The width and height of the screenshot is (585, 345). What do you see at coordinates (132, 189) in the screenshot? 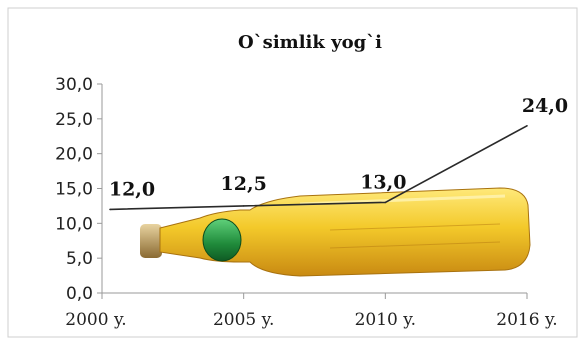
I see `data-label: 12,0` at bounding box center [132, 189].